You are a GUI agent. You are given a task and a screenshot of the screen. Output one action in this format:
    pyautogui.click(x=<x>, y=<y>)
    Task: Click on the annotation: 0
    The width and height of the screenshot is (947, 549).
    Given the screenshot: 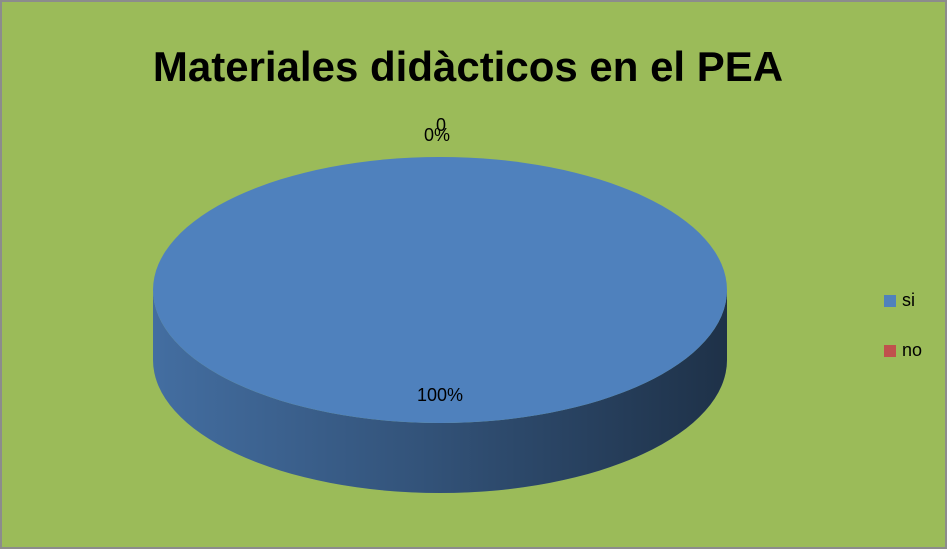 What is the action you would take?
    pyautogui.click(x=441, y=125)
    